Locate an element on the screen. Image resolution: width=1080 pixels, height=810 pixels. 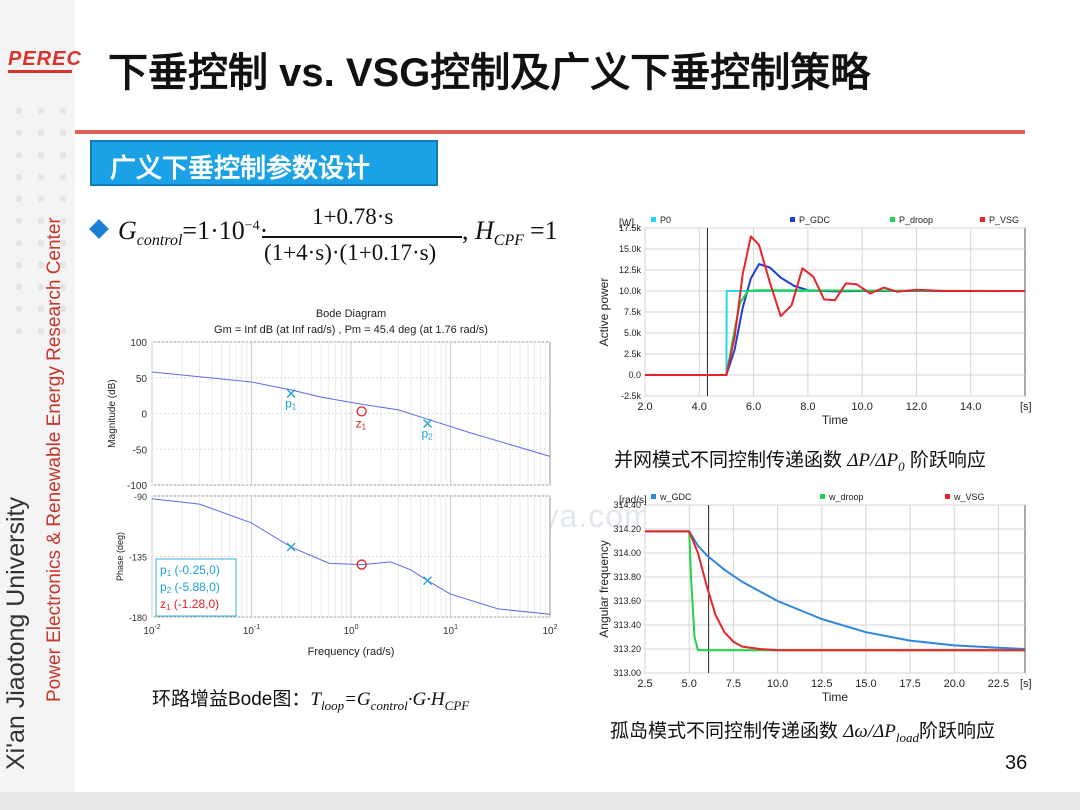
x-tick-label: 10² is located at coordinates (549, 630).